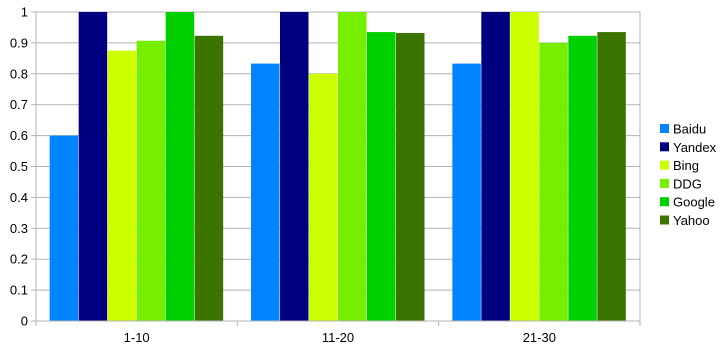 The height and width of the screenshot is (345, 720). Describe the element at coordinates (664, 128) in the screenshot. I see `legend-swatch-baidu` at that location.